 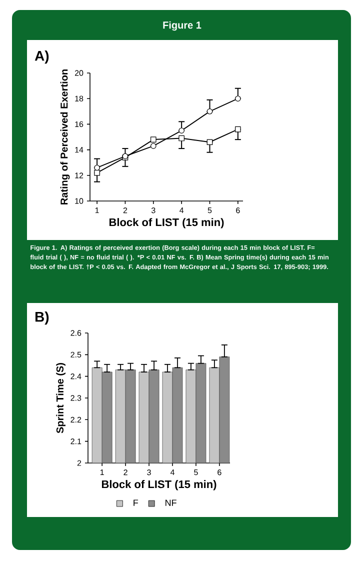 I want to click on y-tick-label: 2.4, so click(x=76, y=377).